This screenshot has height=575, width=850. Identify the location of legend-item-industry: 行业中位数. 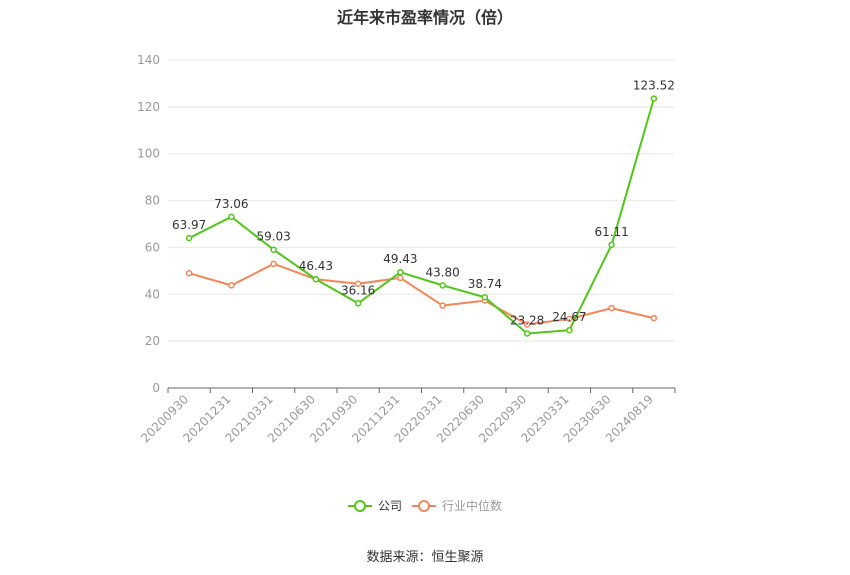
(457, 505).